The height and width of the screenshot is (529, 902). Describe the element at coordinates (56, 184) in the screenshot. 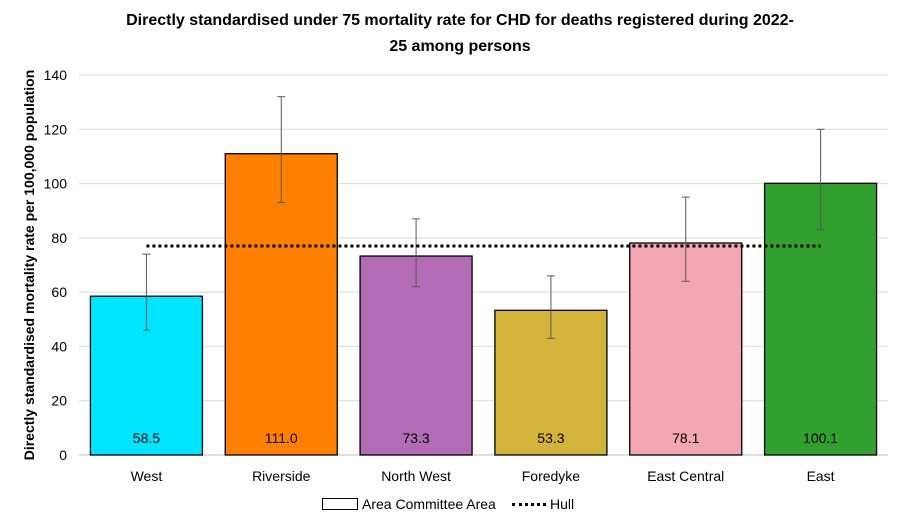

I see `y-tick-label: 100` at that location.